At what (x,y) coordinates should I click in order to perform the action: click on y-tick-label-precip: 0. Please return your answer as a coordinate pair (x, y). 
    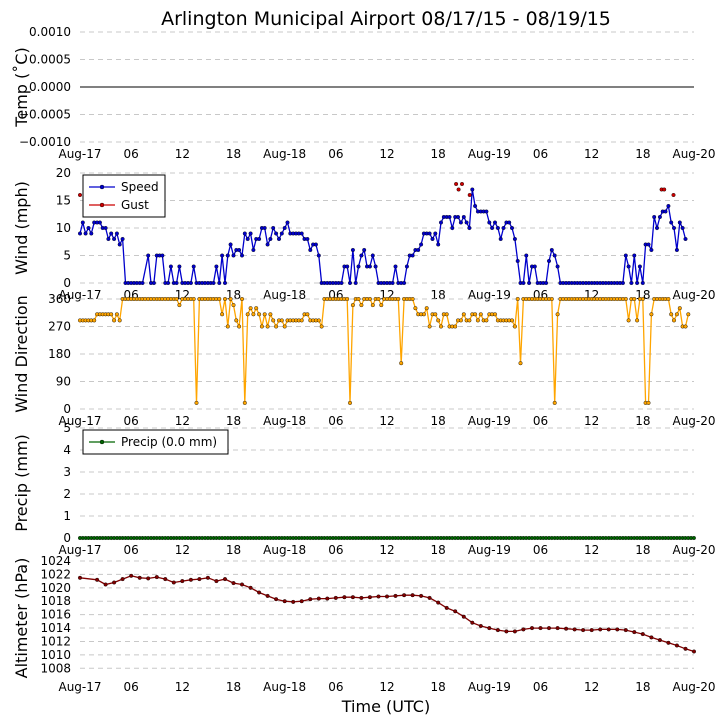
    Looking at the image, I should click on (67, 538).